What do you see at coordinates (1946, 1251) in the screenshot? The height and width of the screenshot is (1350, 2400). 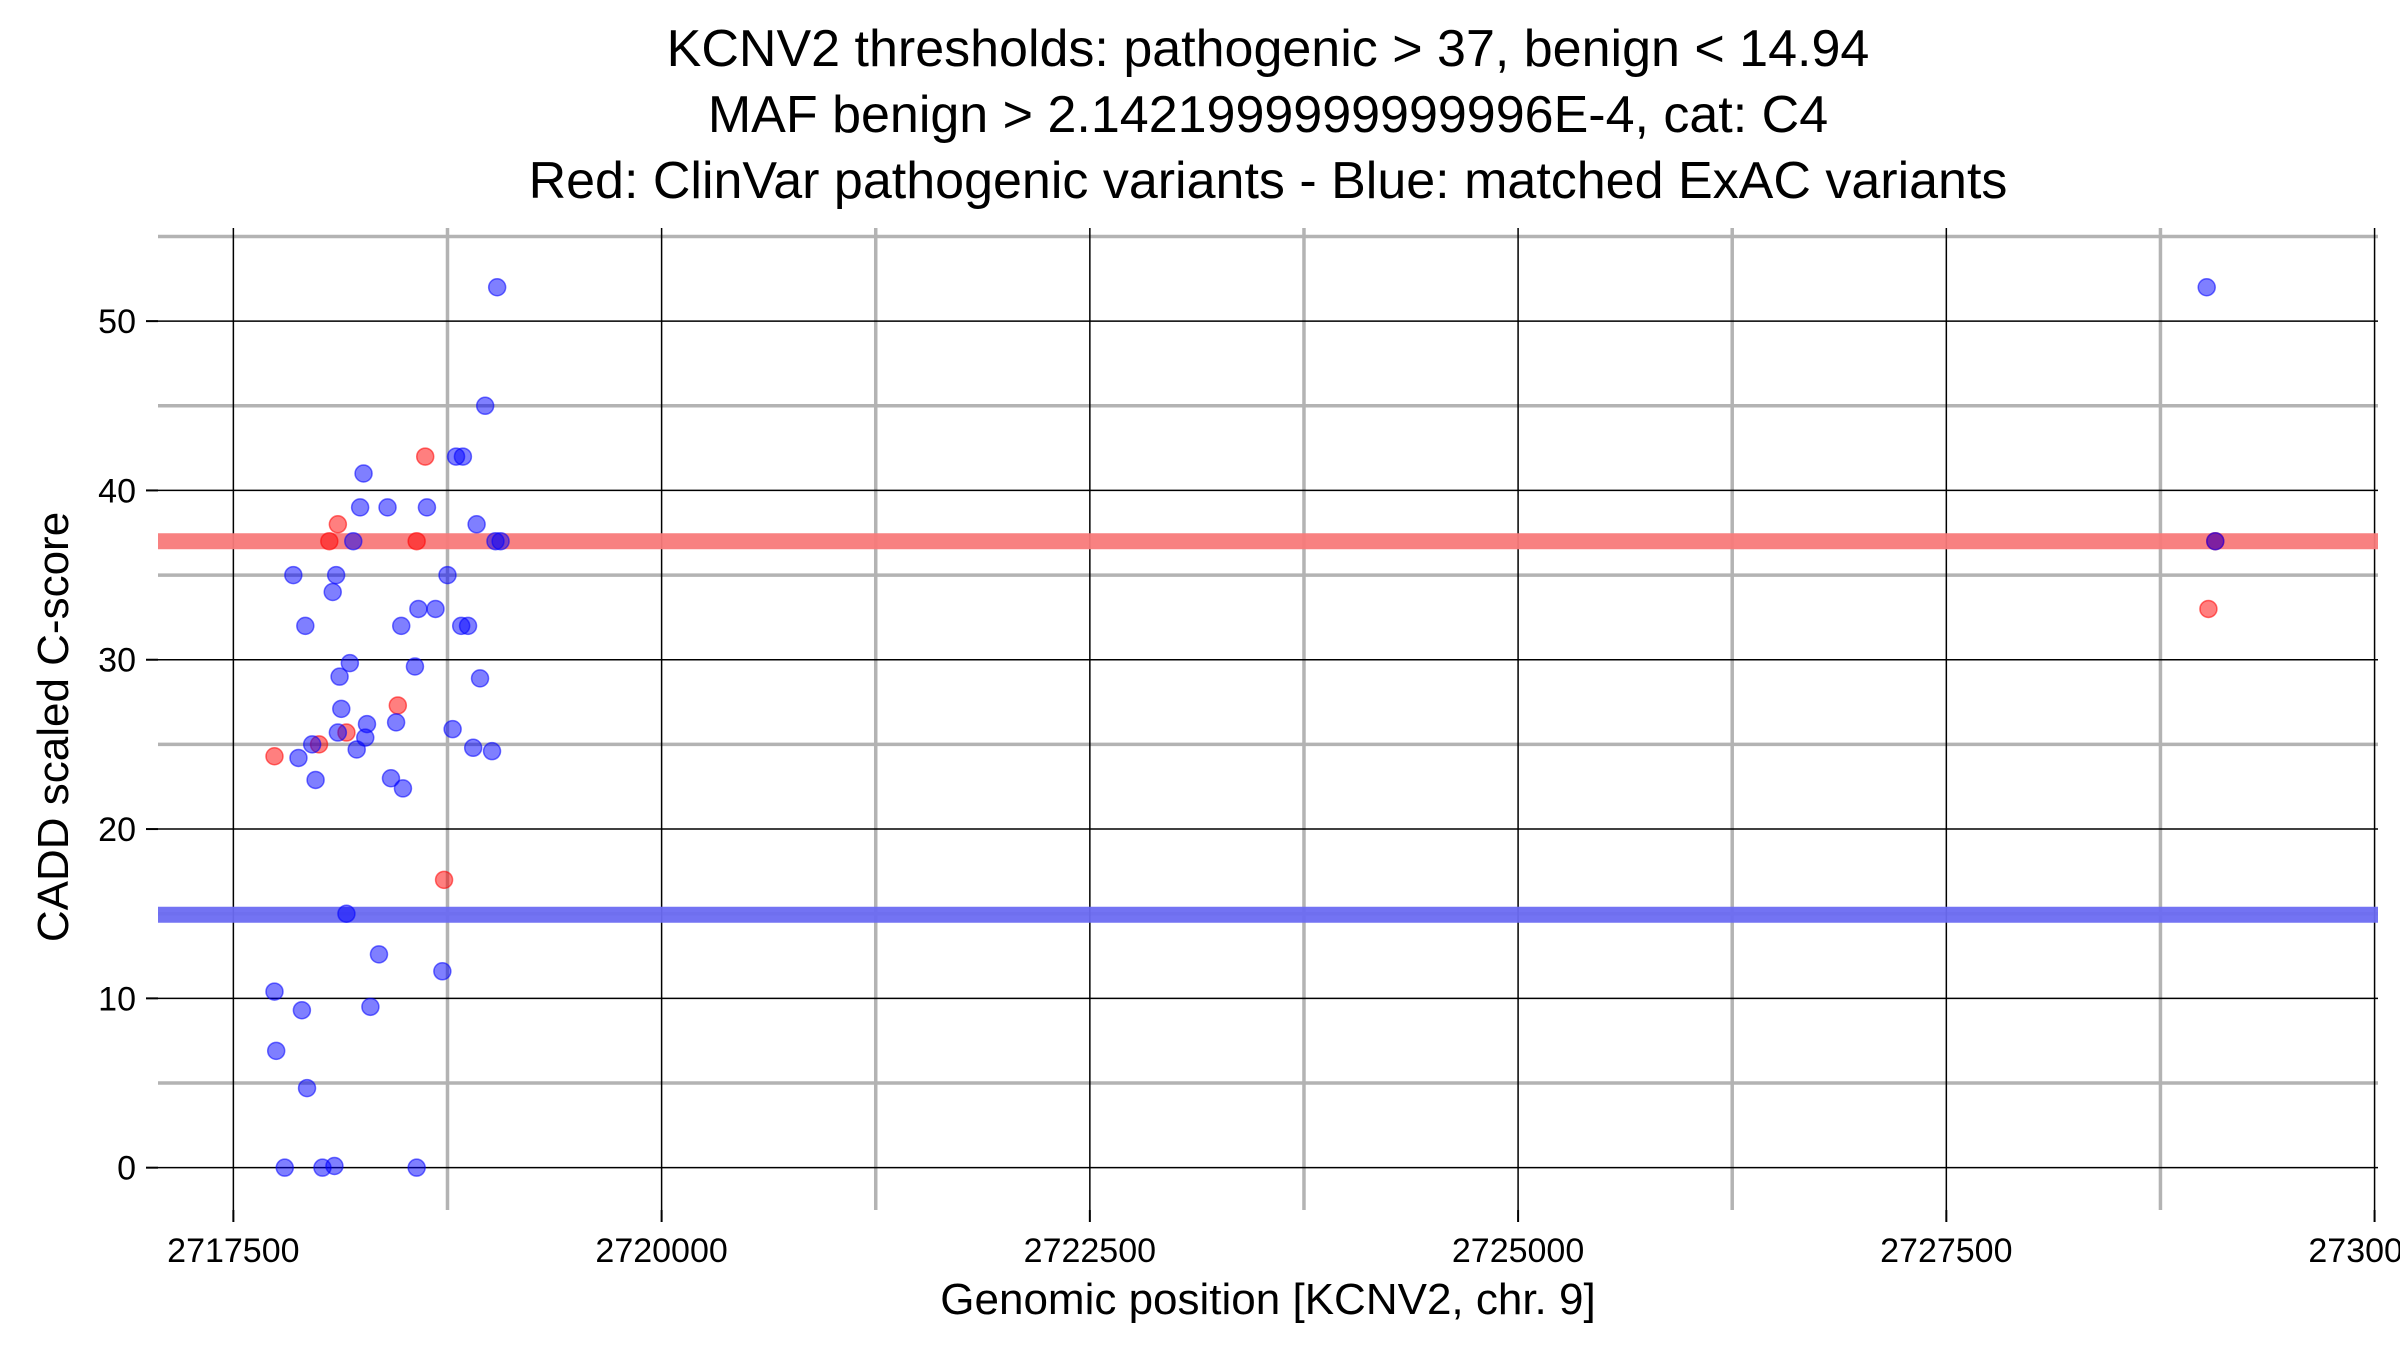 I see `x-tick-label: 2727500` at bounding box center [1946, 1251].